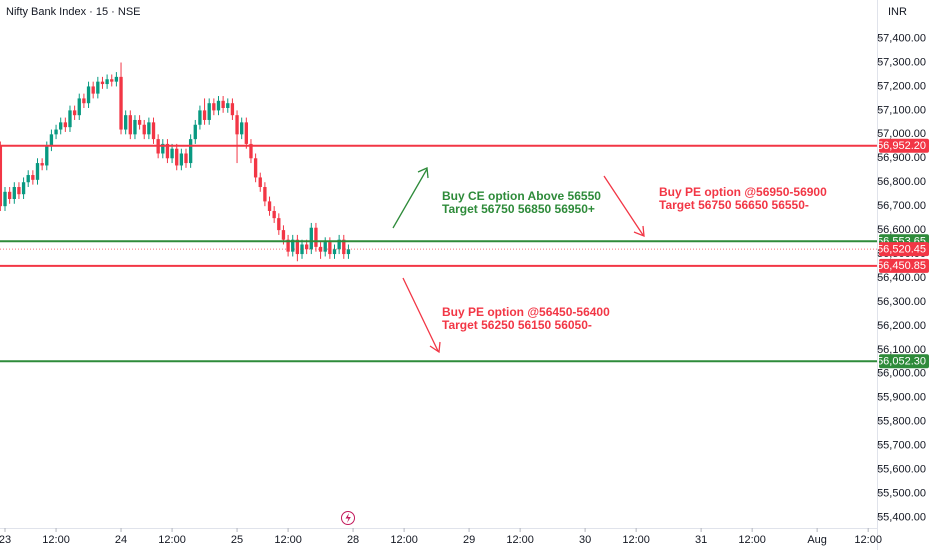  Describe the element at coordinates (73, 12) in the screenshot. I see `chart-title: Nifty Bank Index · 15 · NSE` at that location.